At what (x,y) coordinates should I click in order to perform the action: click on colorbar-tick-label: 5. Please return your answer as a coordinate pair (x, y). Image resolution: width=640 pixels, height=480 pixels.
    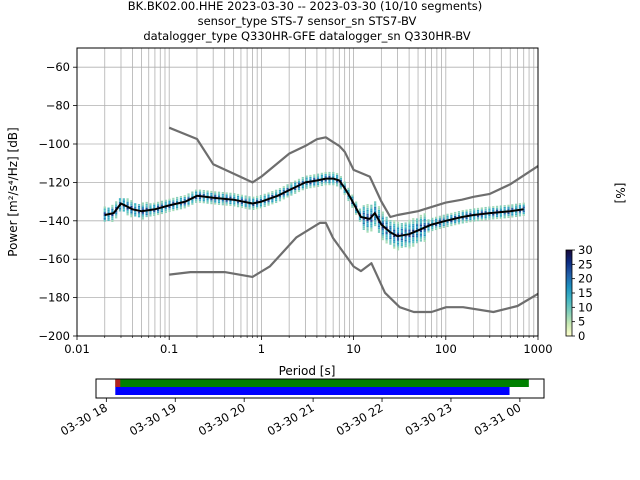
    Looking at the image, I should click on (581, 322).